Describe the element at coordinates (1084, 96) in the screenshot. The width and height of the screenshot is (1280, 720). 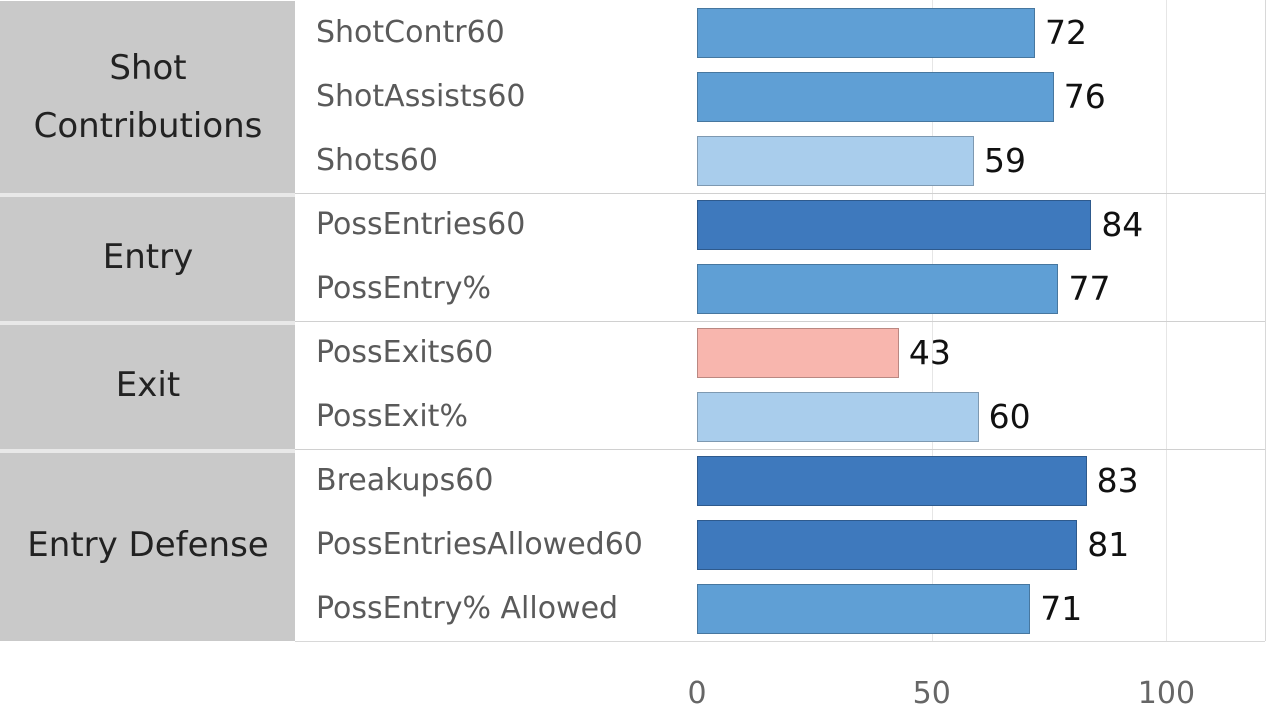
I see `value-label: 76` at that location.